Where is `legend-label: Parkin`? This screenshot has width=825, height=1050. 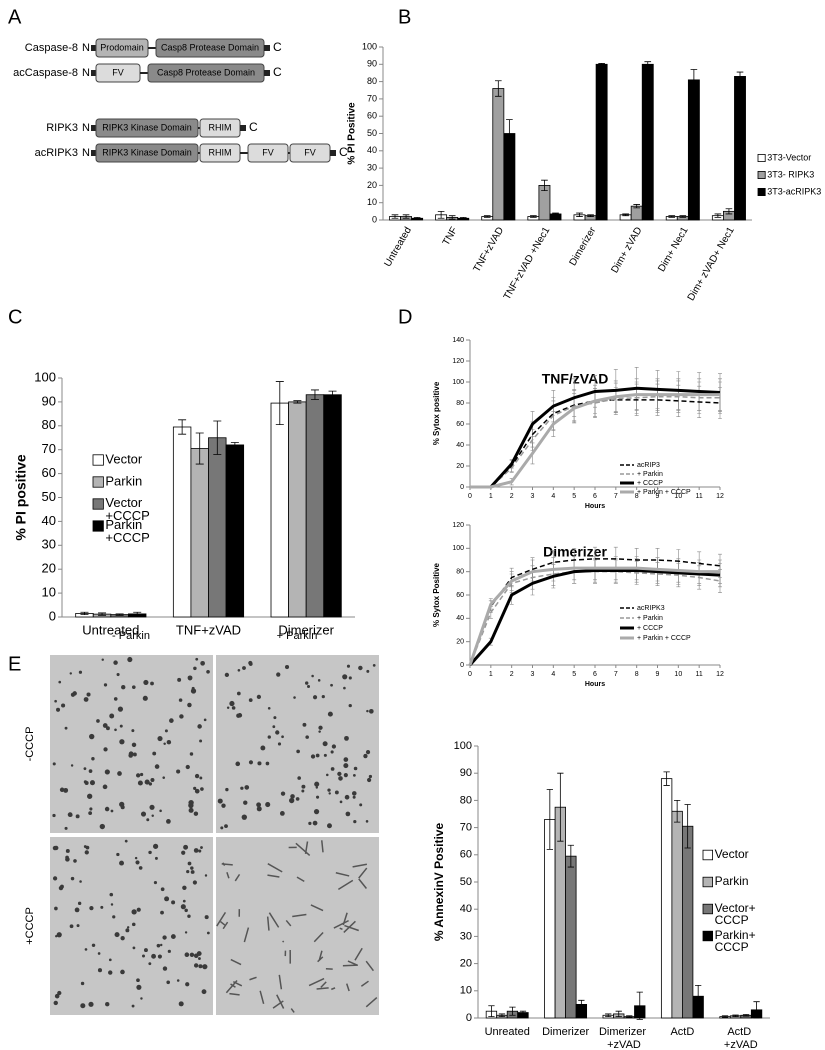
legend-label: Parkin is located at coordinates (732, 881).